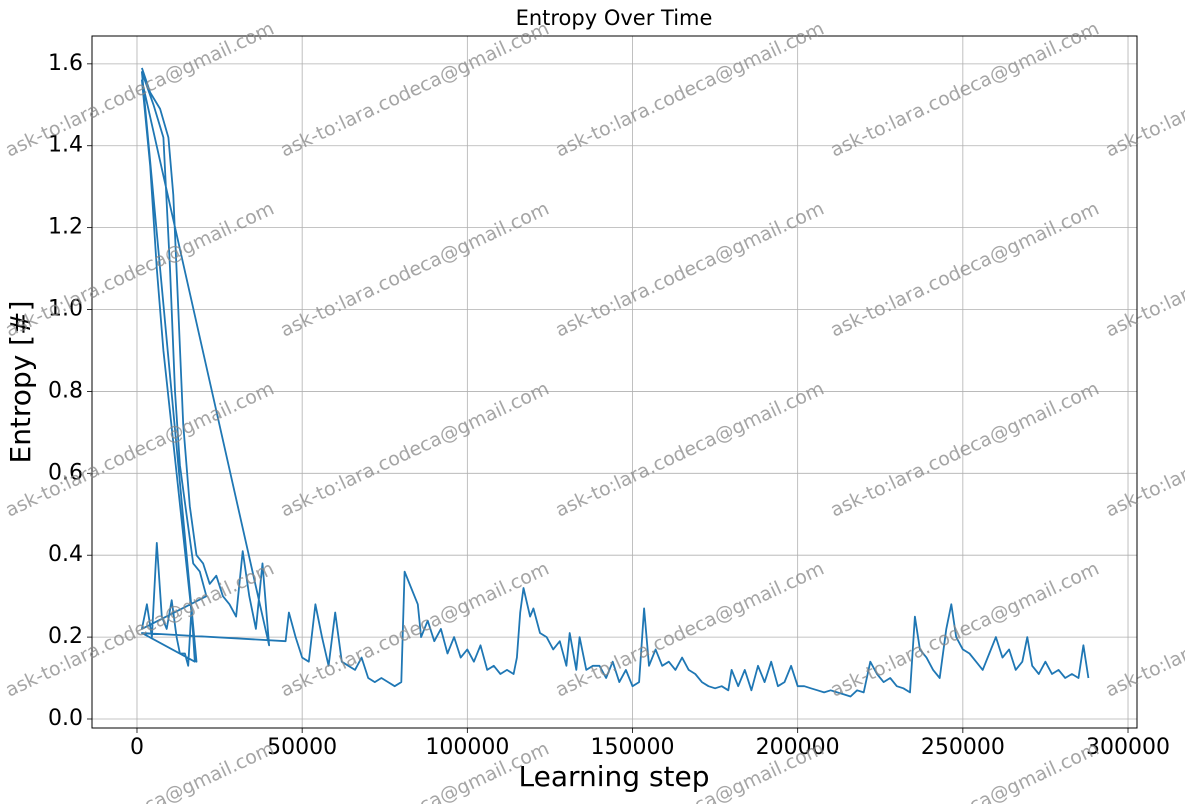  Describe the element at coordinates (65, 145) in the screenshot. I see `y-tick-label: 1.4` at that location.